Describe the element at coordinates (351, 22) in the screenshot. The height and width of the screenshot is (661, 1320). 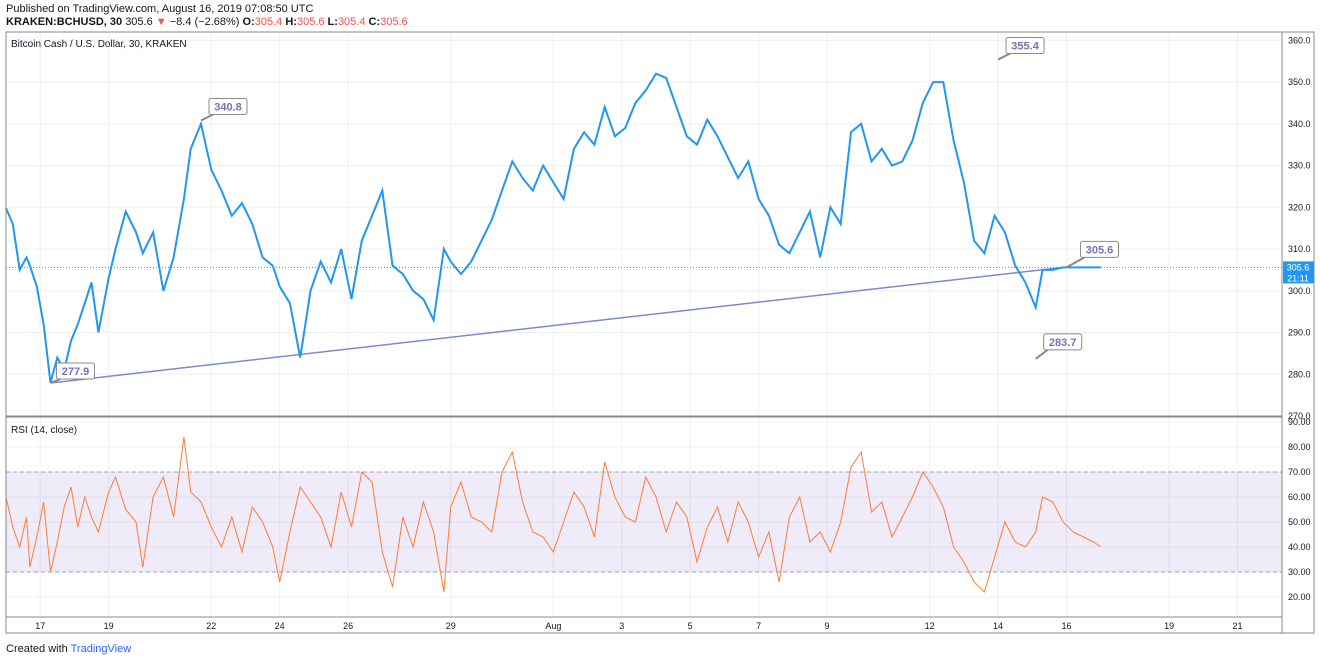
I see `low-value: 305.4` at that location.